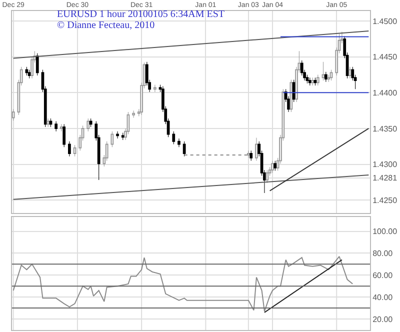 The image size is (400, 332). What do you see at coordinates (385, 129) in the screenshot?
I see `y-tick-label: 1.4350` at bounding box center [385, 129].